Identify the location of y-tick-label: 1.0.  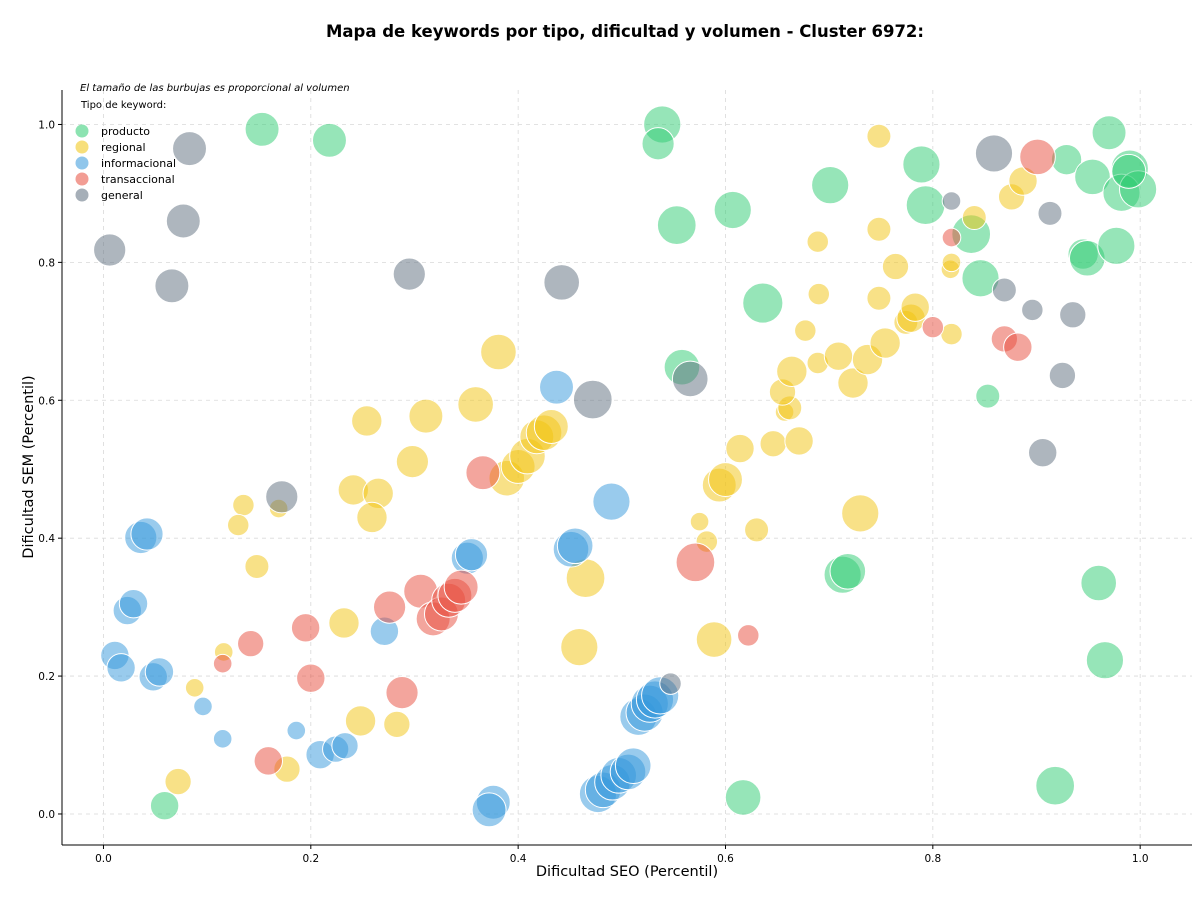
(46, 125).